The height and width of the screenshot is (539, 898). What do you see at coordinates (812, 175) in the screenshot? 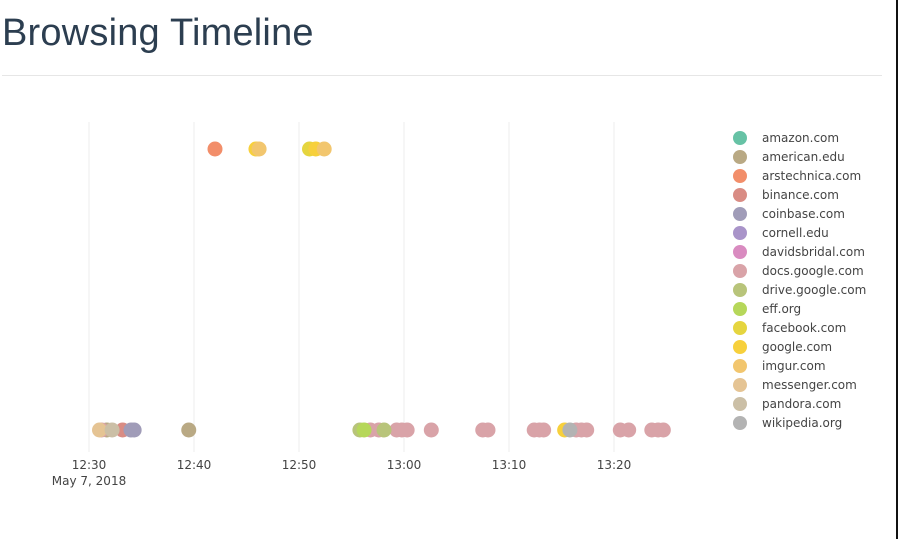
I see `legend-label: arstechnica.com` at bounding box center [812, 175].